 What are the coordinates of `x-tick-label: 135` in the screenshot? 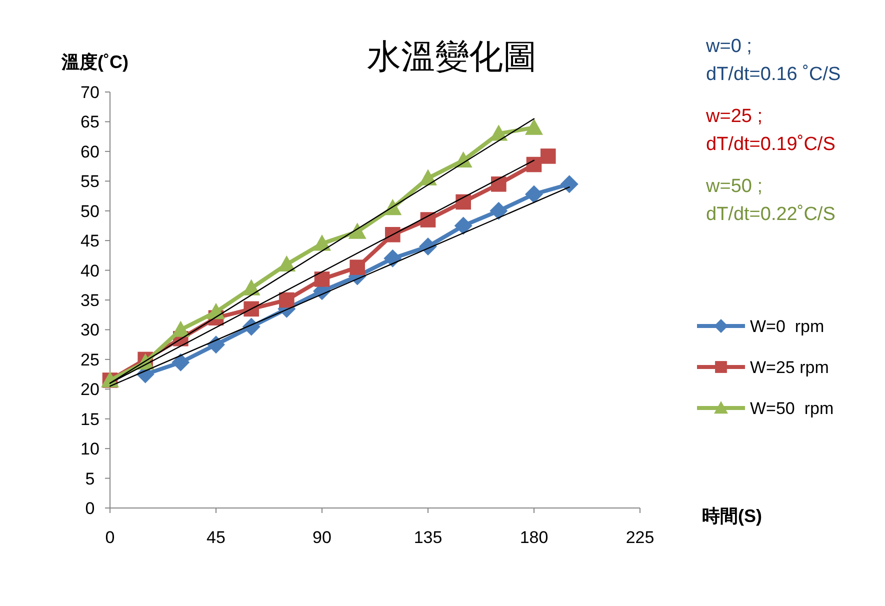 It's located at (428, 537).